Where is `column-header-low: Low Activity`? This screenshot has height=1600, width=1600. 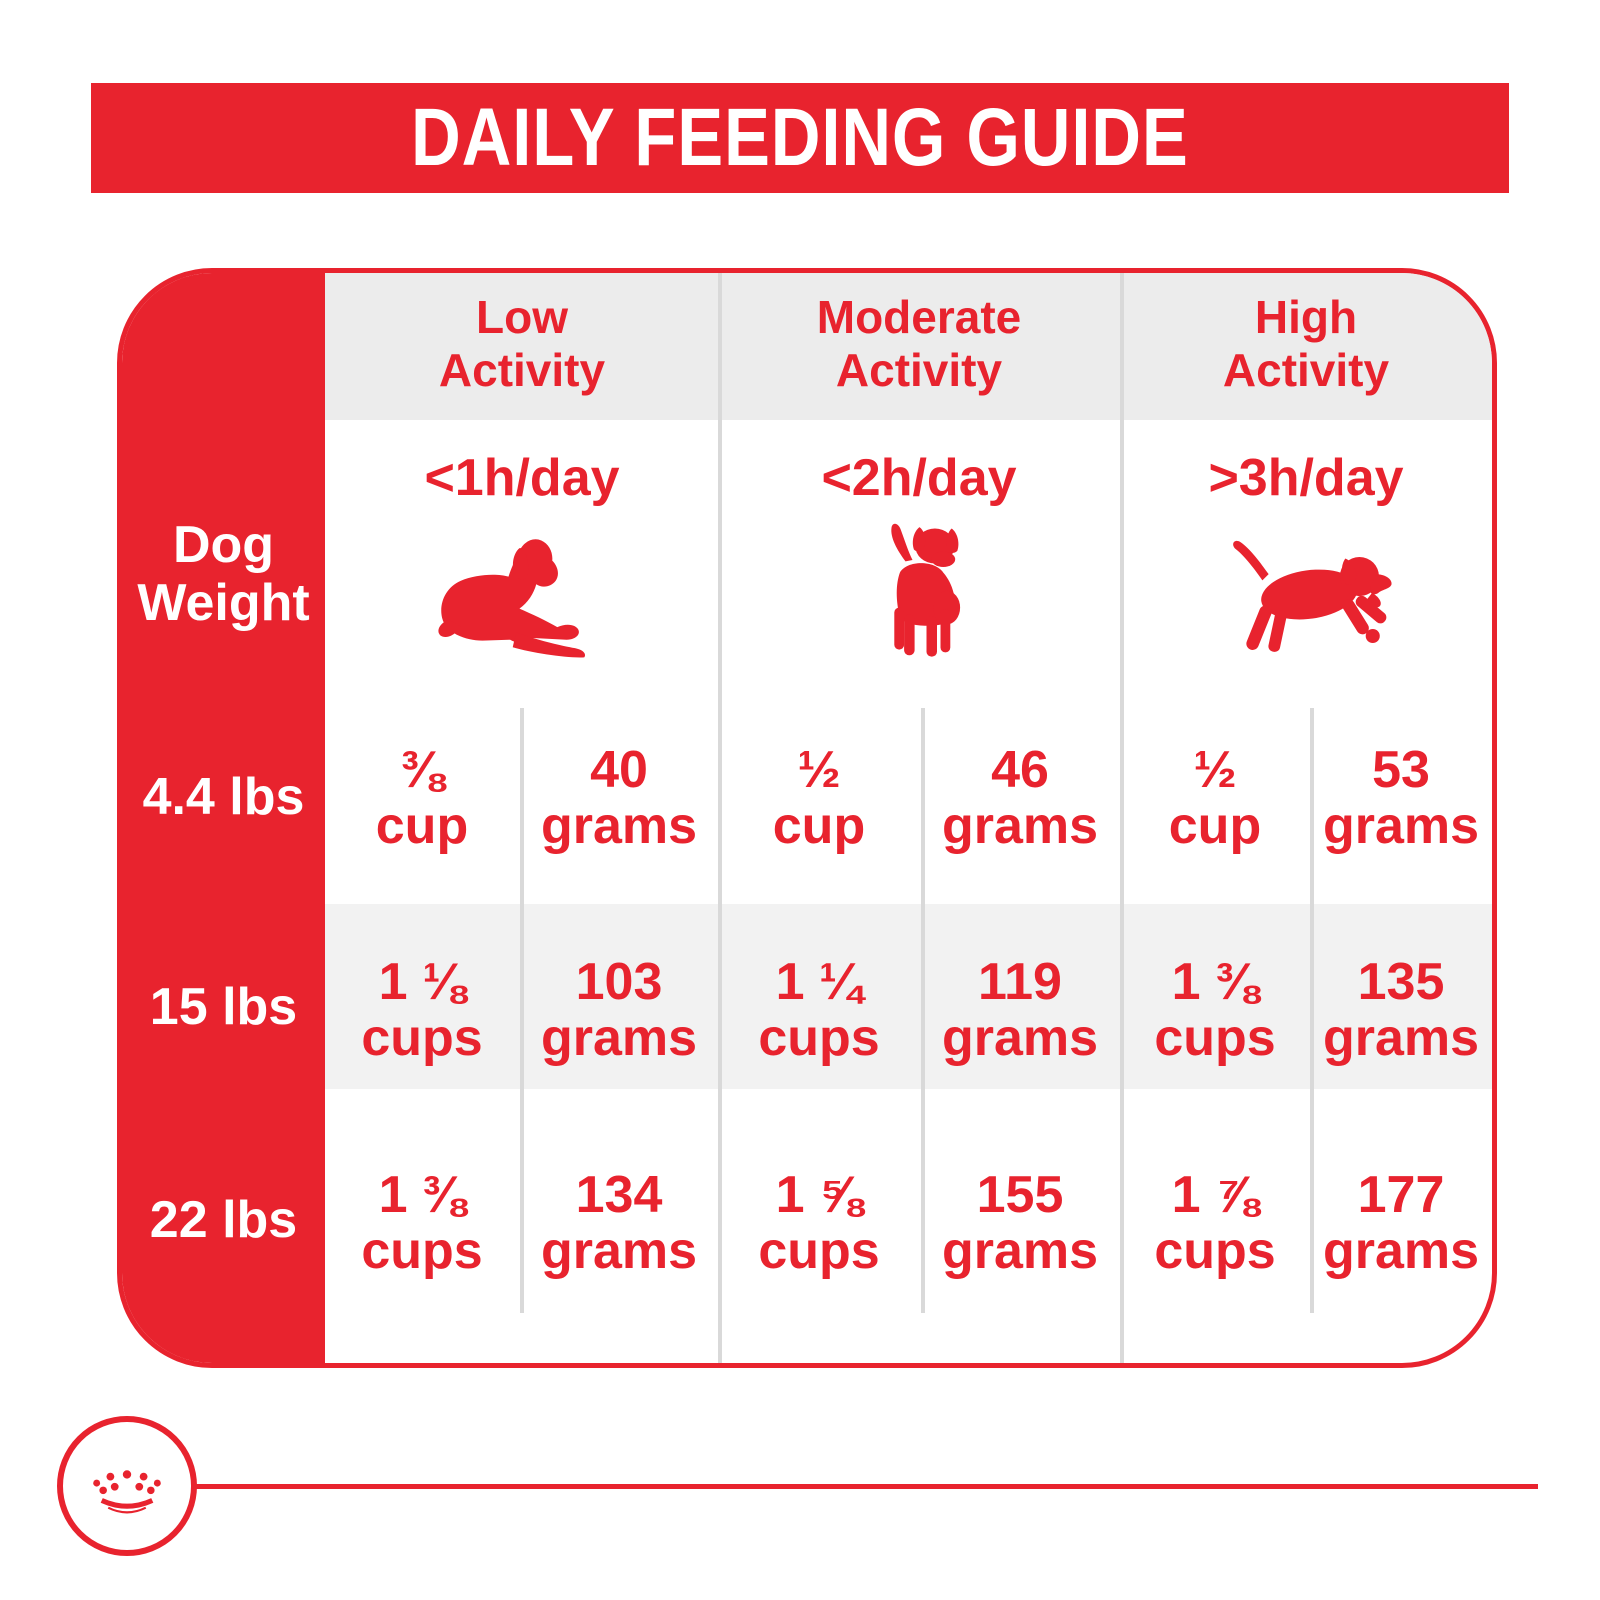 column-header-low: Low Activity is located at coordinates (522, 343).